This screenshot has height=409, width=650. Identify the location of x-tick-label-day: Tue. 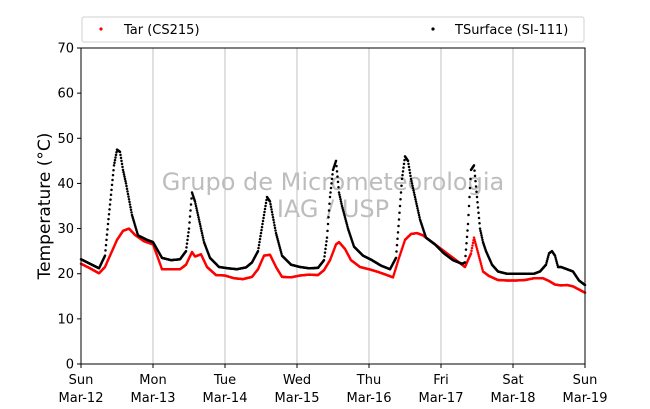
(224, 380).